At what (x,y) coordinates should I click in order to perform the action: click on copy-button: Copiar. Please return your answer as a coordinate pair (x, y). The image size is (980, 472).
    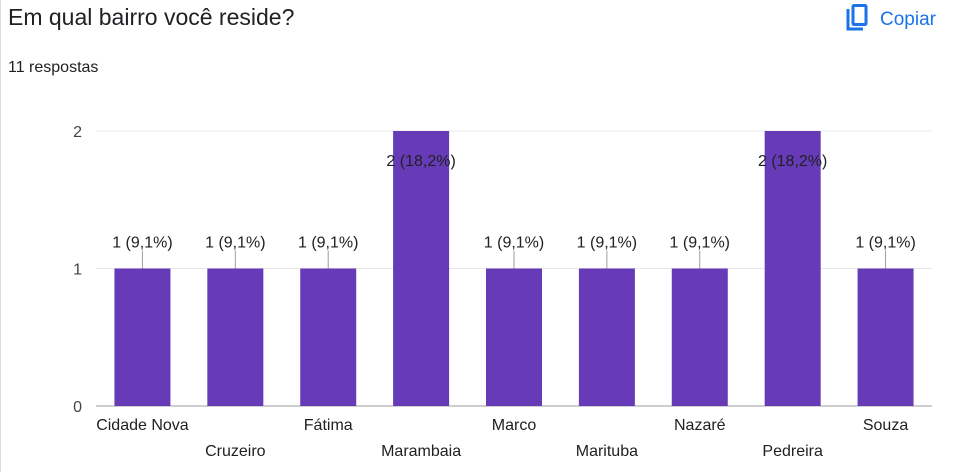
    Looking at the image, I should click on (891, 20).